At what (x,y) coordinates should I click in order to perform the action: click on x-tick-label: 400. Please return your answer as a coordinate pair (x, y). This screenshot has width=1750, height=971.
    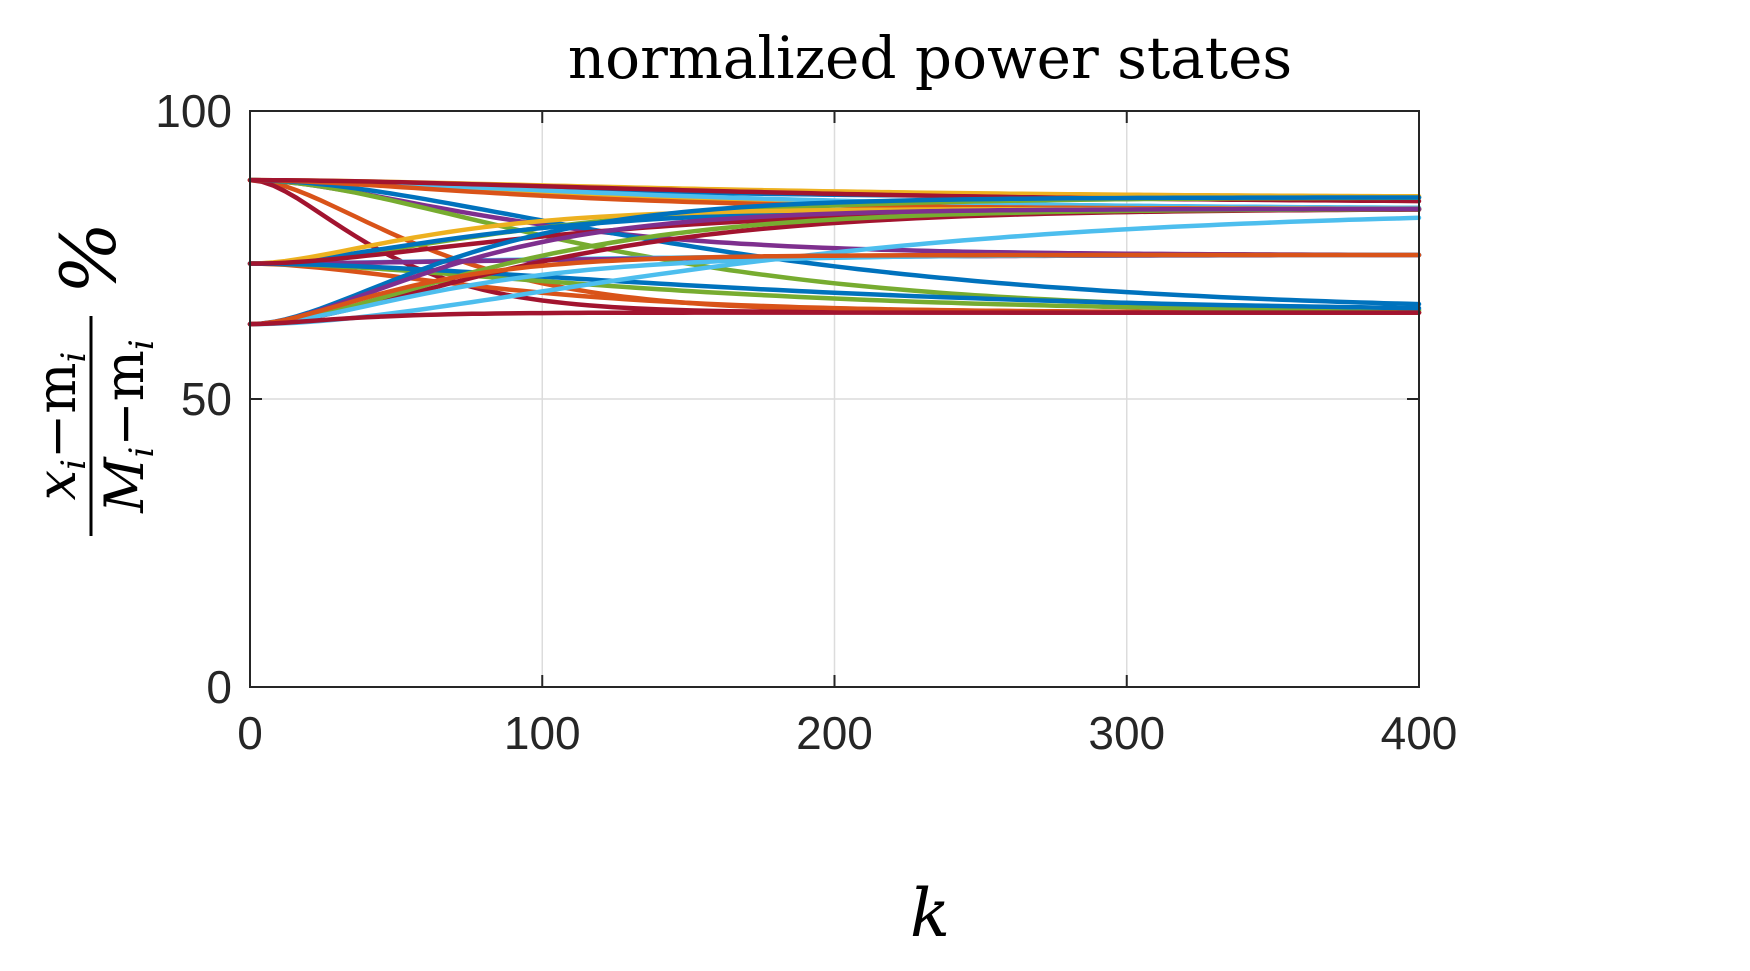
    Looking at the image, I should click on (1419, 733).